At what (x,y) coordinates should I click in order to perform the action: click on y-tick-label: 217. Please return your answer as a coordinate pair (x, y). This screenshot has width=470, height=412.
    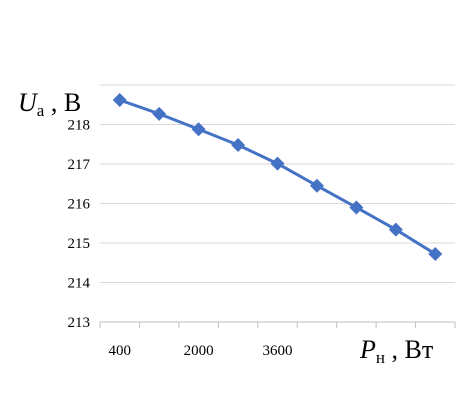
    Looking at the image, I should click on (79, 165).